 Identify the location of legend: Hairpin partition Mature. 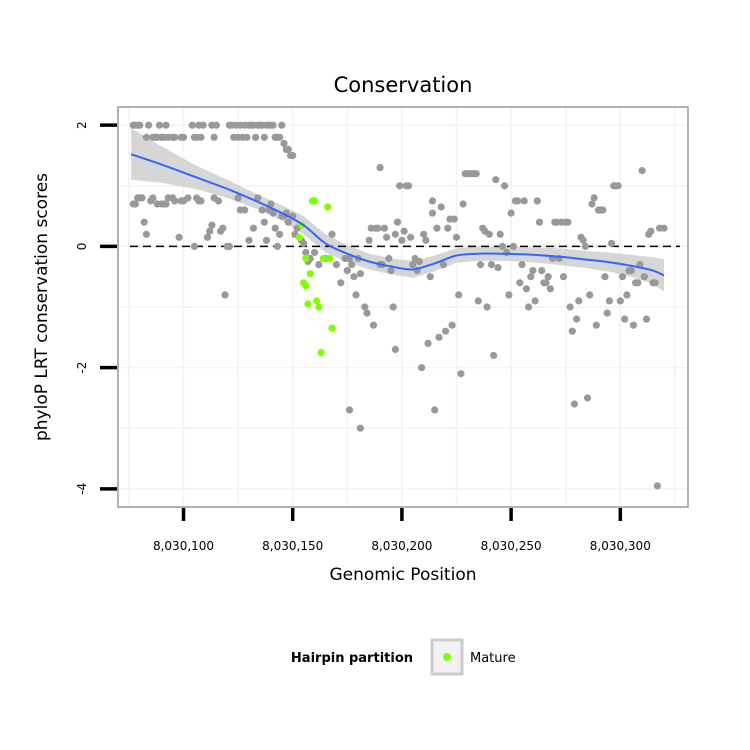
(403, 657).